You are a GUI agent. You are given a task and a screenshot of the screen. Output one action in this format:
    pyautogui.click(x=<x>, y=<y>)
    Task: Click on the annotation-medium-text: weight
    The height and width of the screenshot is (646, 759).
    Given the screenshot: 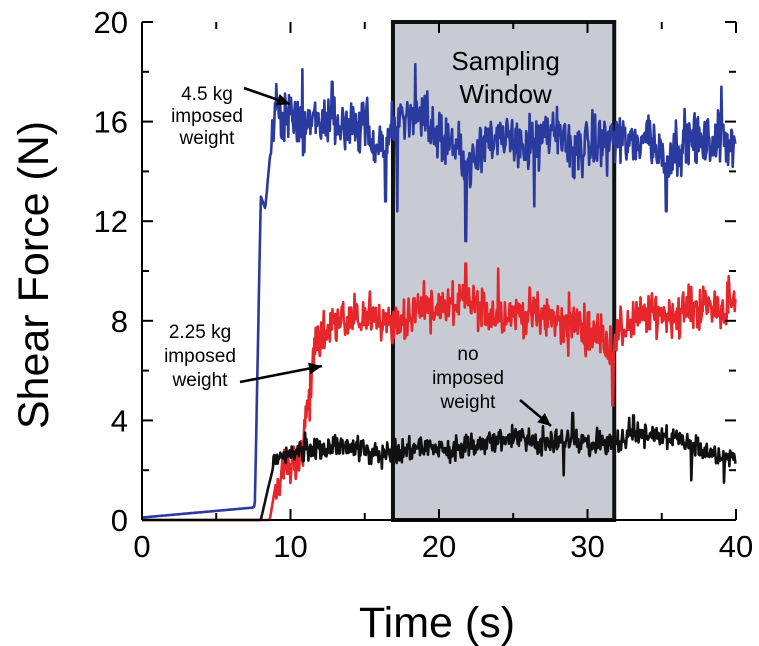 What is the action you would take?
    pyautogui.click(x=200, y=380)
    